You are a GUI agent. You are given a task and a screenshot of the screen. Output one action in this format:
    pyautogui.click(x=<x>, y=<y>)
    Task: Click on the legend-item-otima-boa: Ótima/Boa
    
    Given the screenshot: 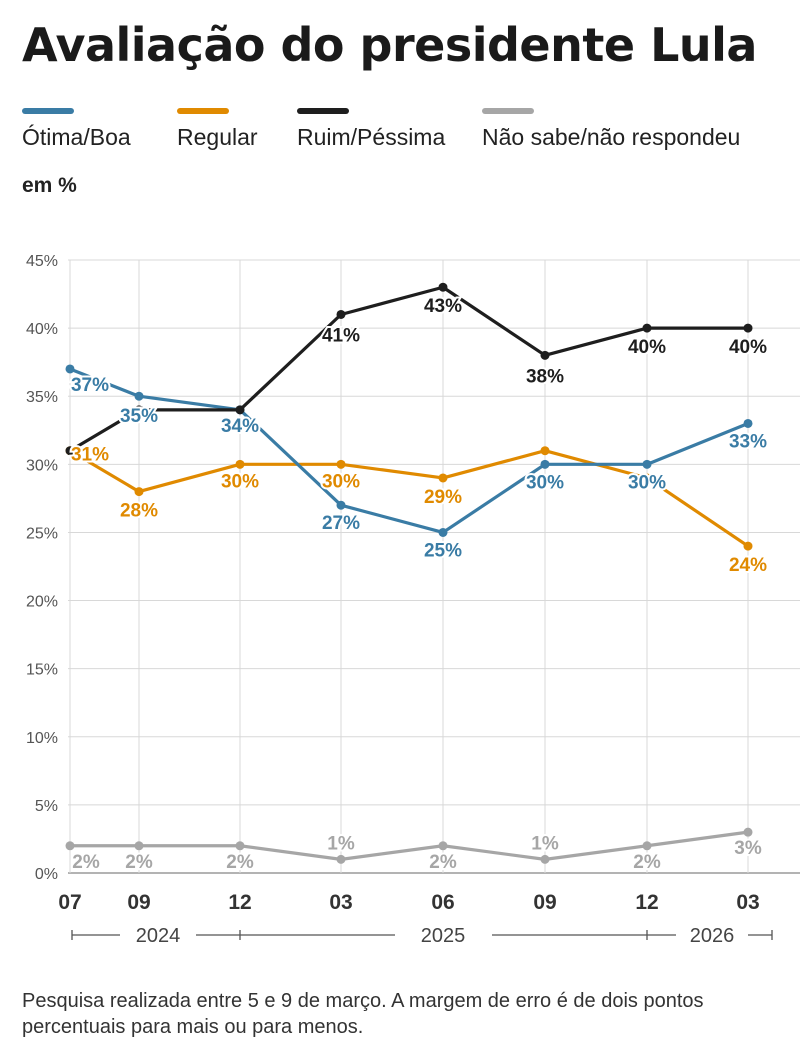 What is the action you would take?
    pyautogui.click(x=76, y=129)
    